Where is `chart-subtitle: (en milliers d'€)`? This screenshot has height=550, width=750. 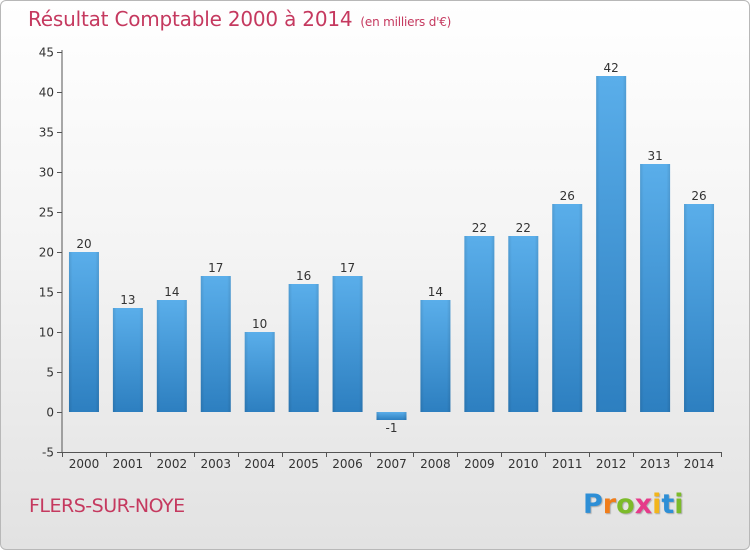
chart-subtitle: (en milliers d'€) is located at coordinates (406, 22).